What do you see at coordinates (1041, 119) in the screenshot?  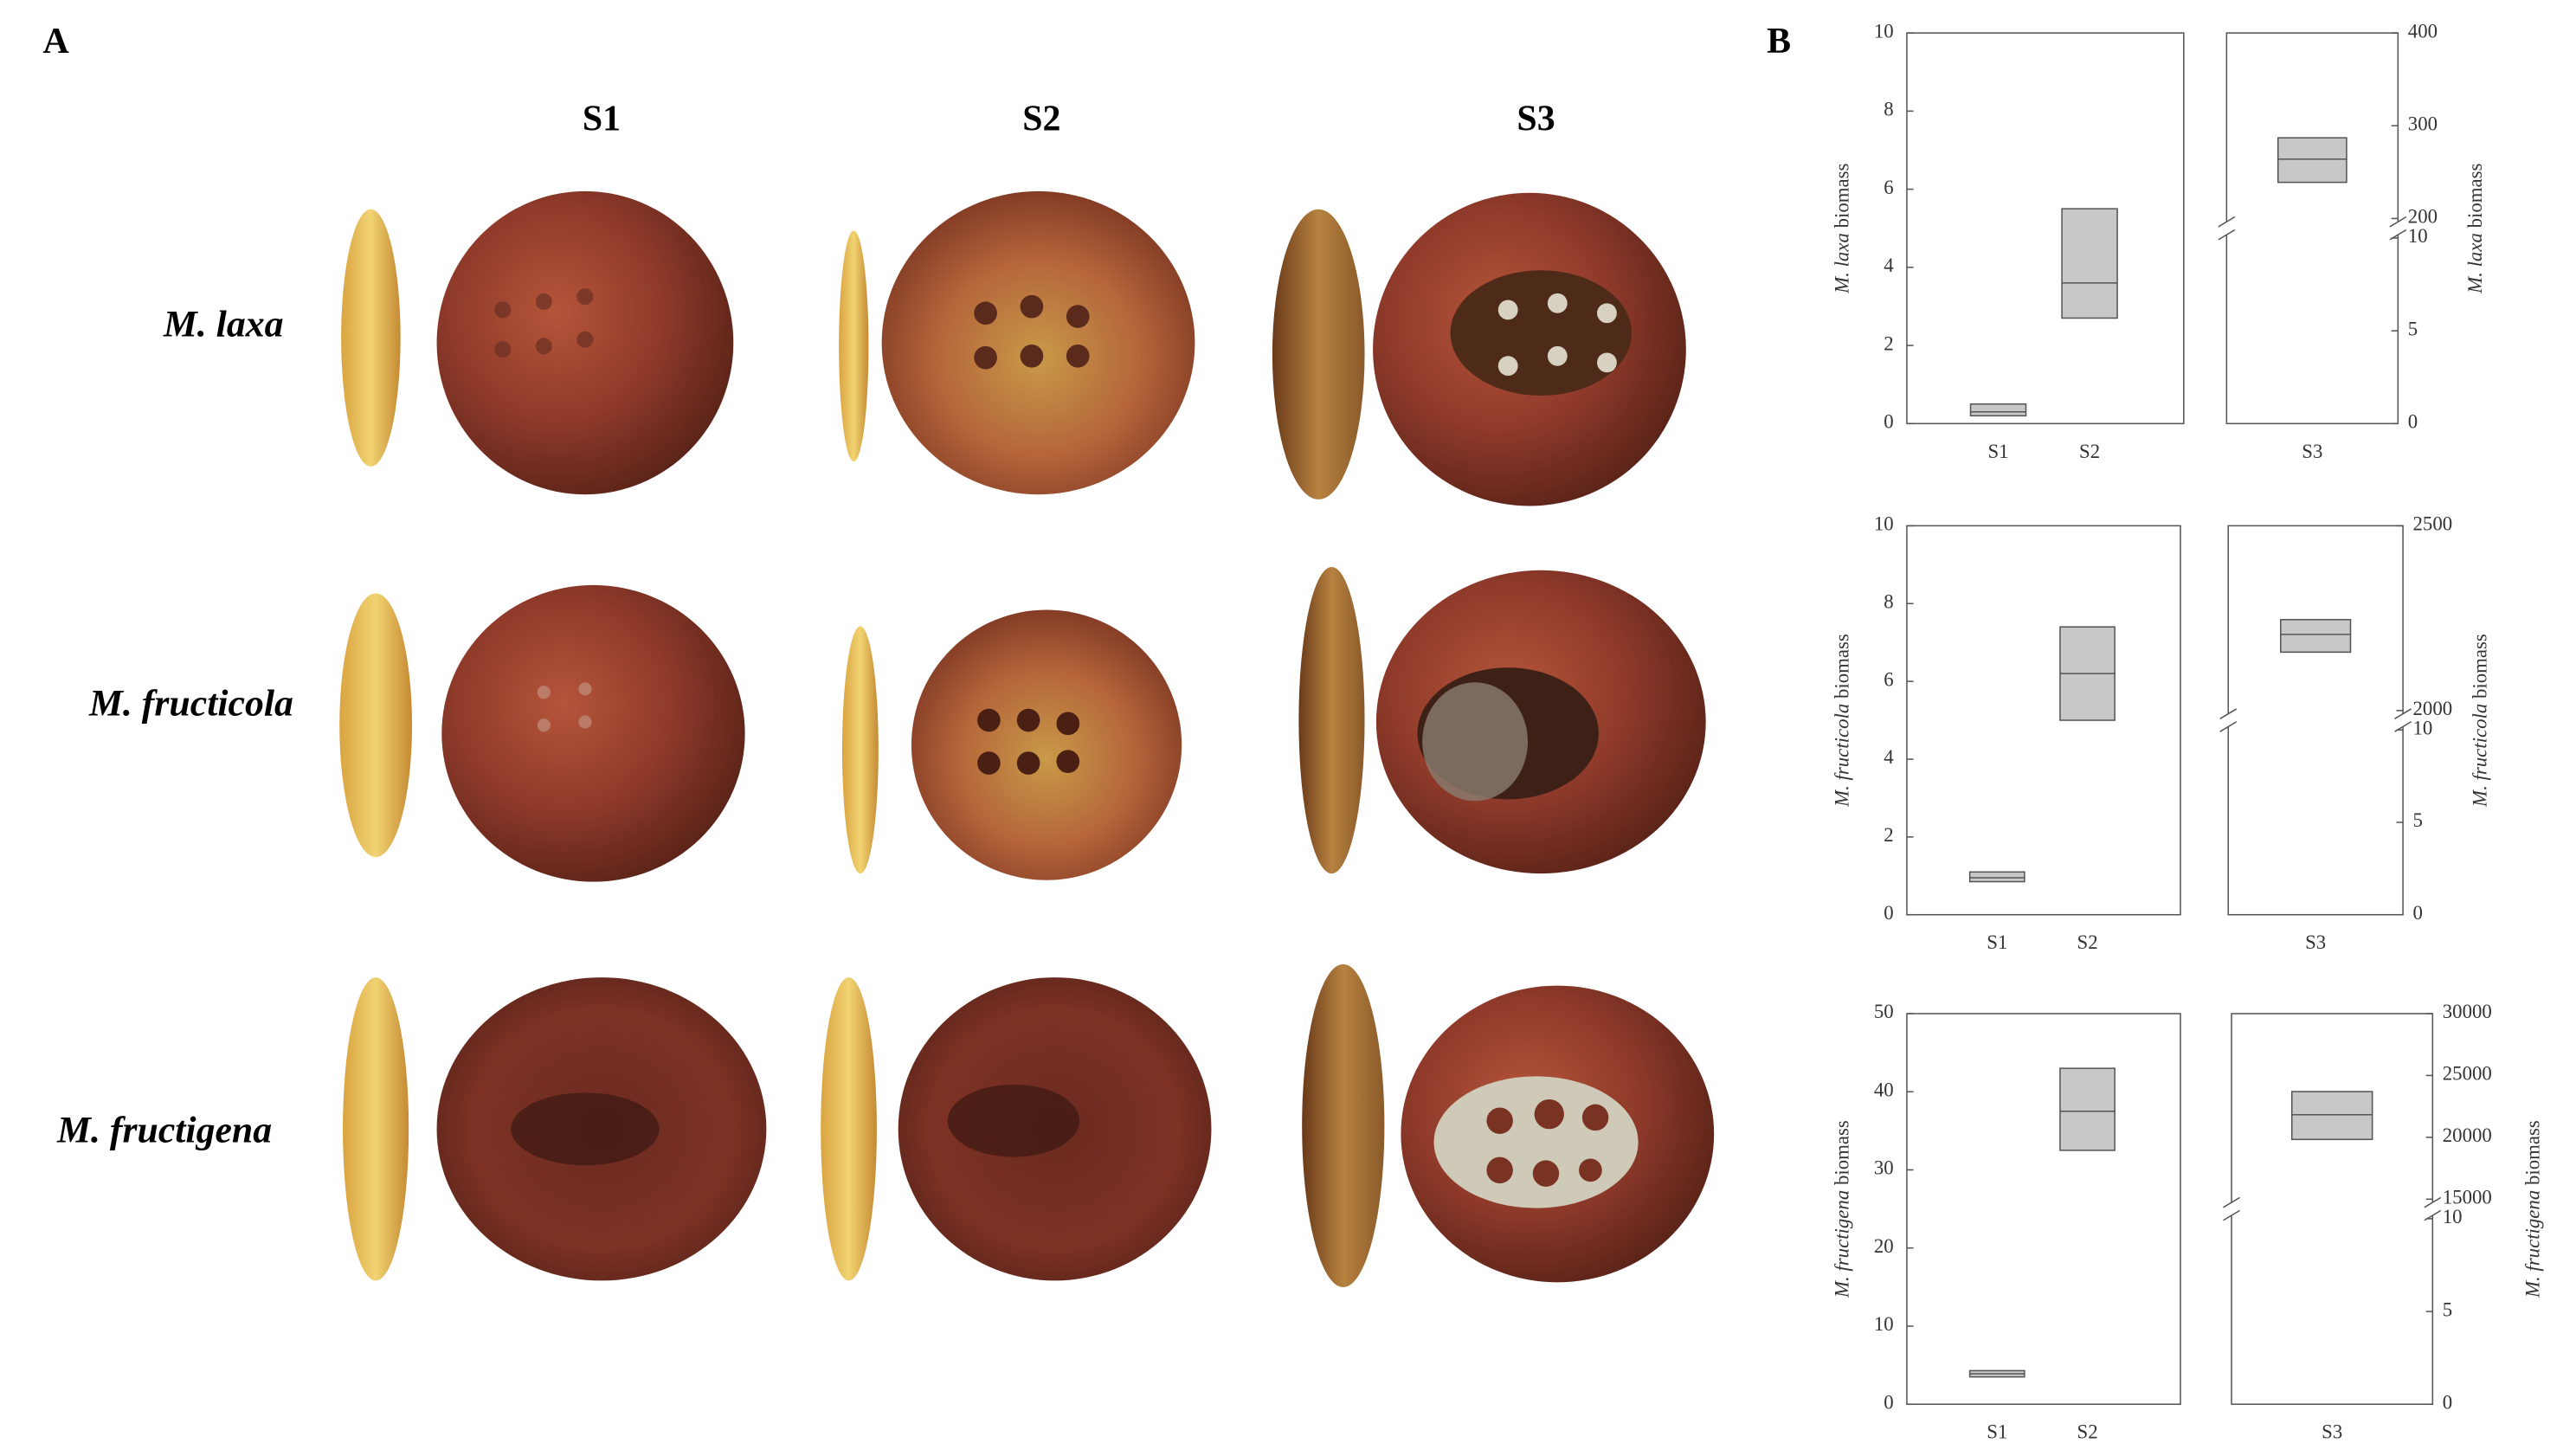 I see `column-label: S2` at bounding box center [1041, 119].